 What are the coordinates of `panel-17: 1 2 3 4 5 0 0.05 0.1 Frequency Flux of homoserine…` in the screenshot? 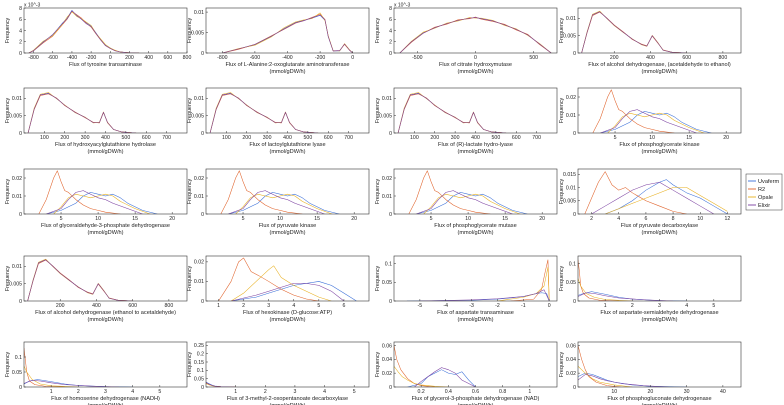 It's located at (96, 373).